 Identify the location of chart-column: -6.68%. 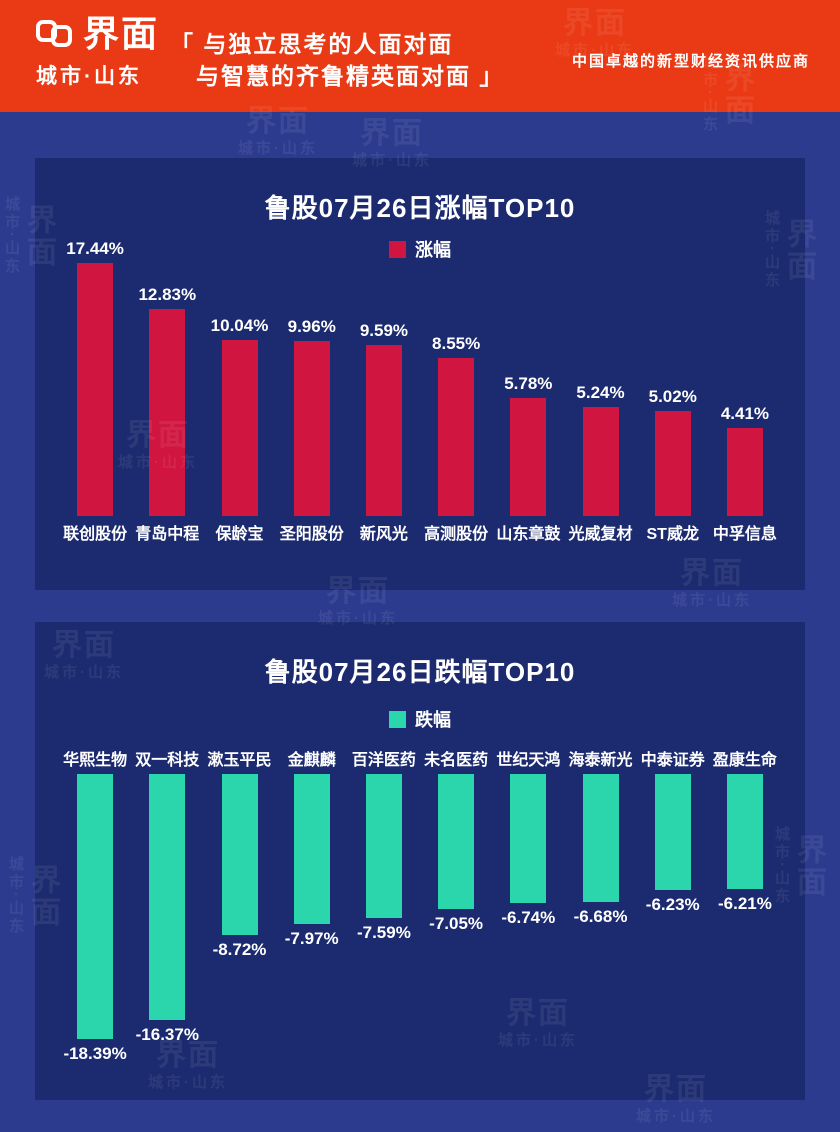
(600, 920).